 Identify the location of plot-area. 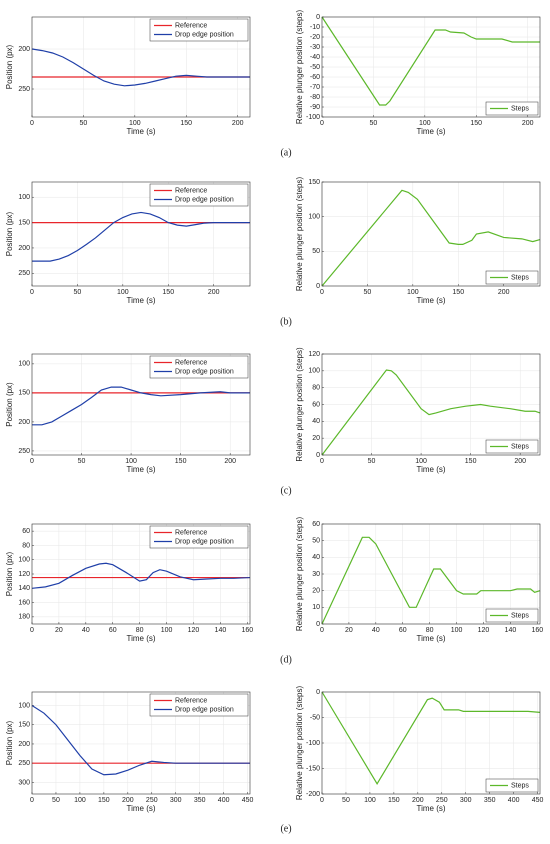
(431, 234).